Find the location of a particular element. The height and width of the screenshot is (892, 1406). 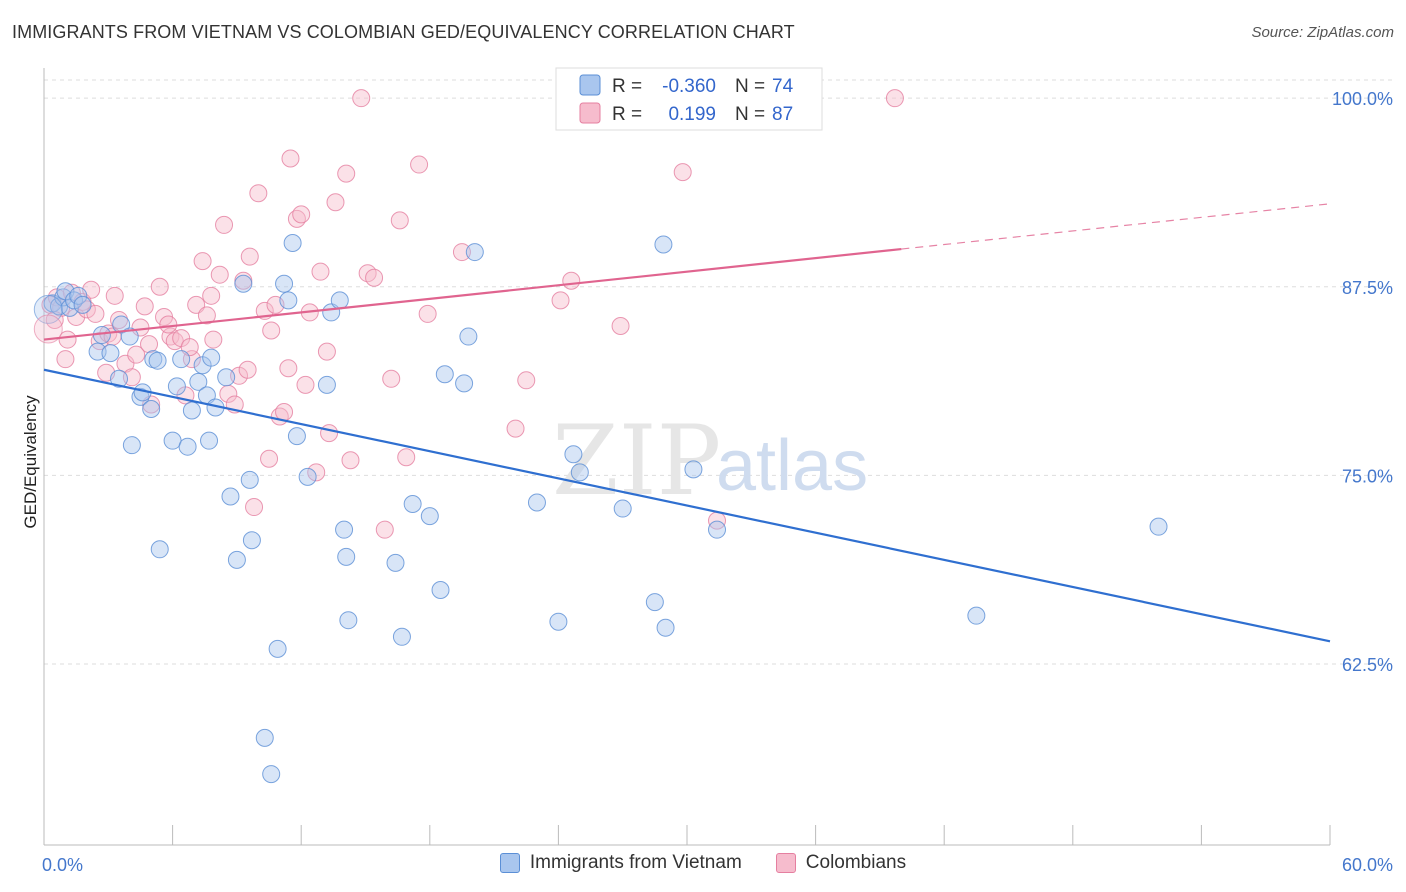

watermark: ZIP atlas is located at coordinates (710, 461).